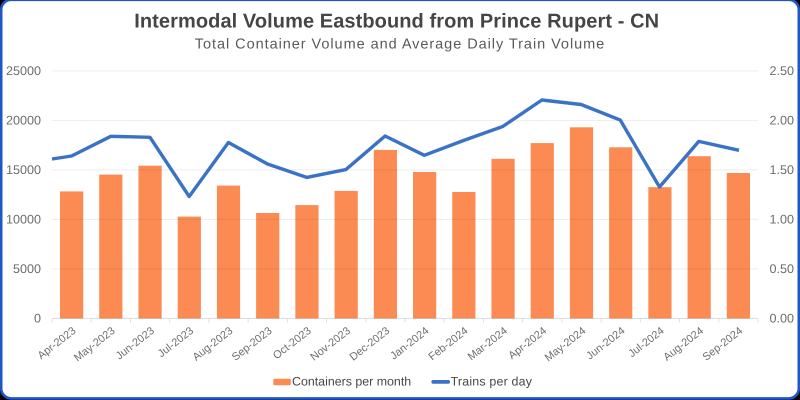  What do you see at coordinates (782, 269) in the screenshot?
I see `svg-text: 0.50` at bounding box center [782, 269].